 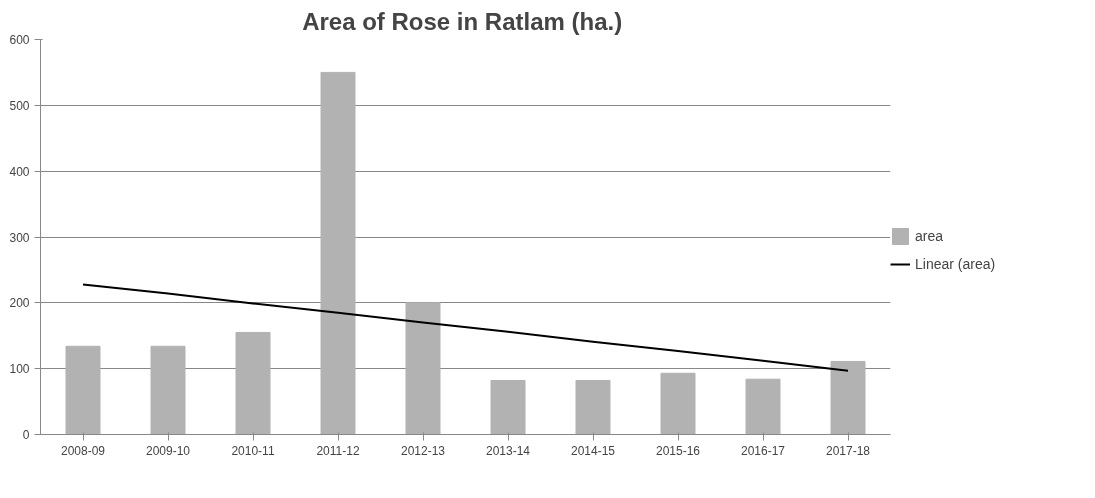 I want to click on x-tick-label: 2013-14, so click(x=508, y=450).